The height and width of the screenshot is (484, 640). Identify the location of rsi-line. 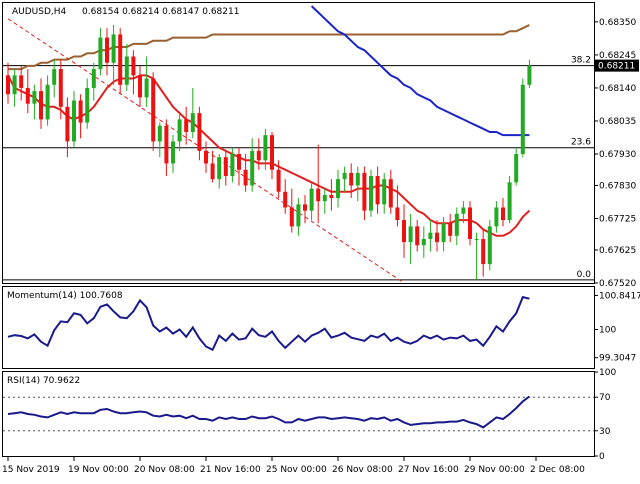
(269, 412).